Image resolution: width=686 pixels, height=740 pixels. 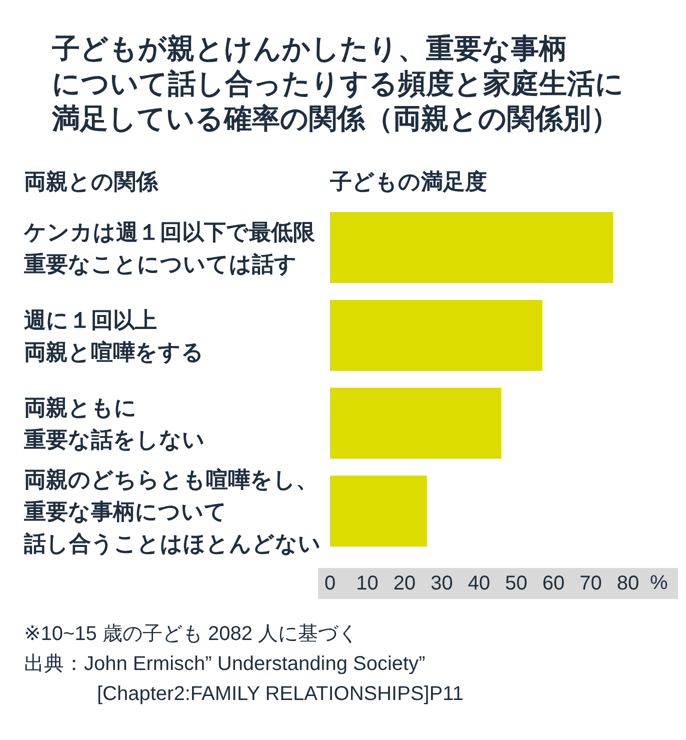 I want to click on y-tick-label: ケンカは週１回以下で最低限重要なことについては話す, so click(x=169, y=247).